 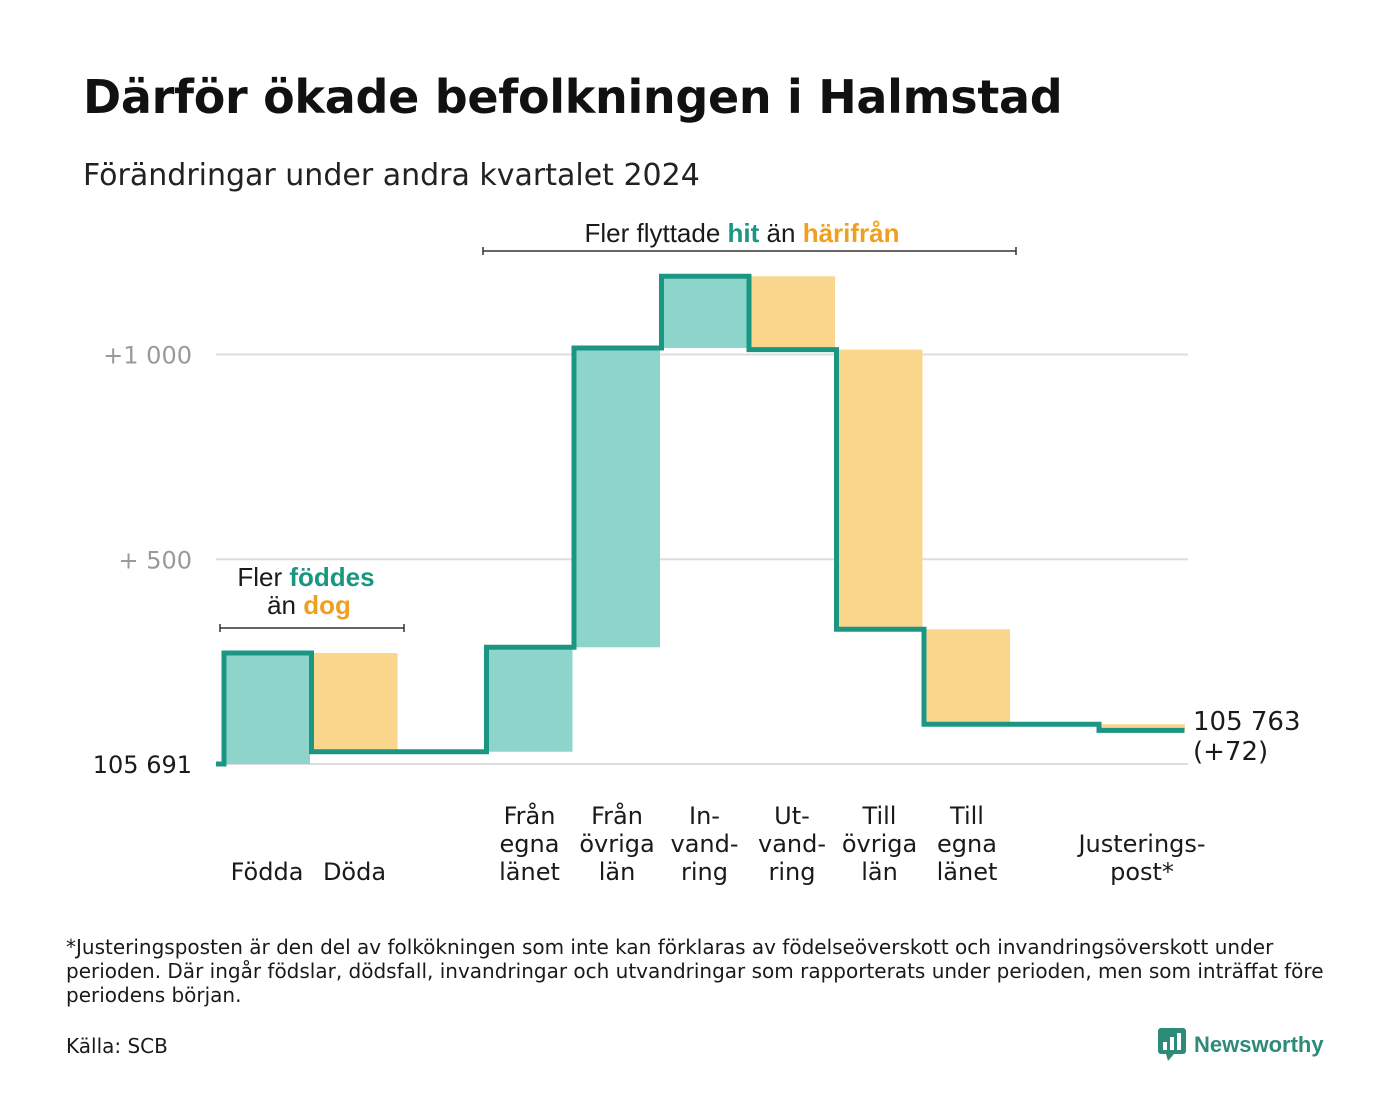 I want to click on annotation-migration-bracket, so click(x=749, y=251).